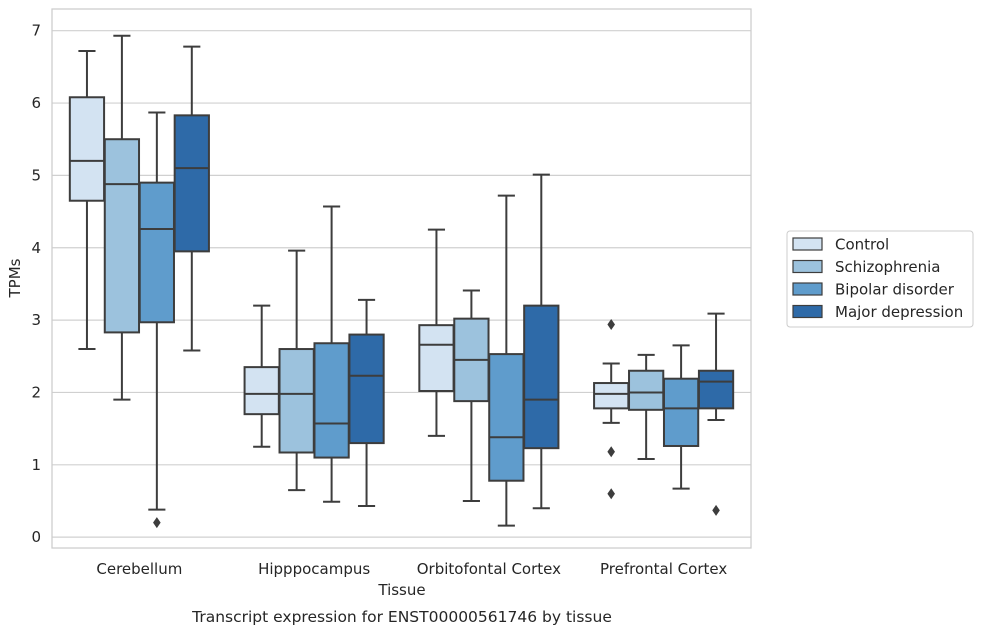 This screenshot has height=638, width=983. I want to click on y-tick-label: 2, so click(36, 392).